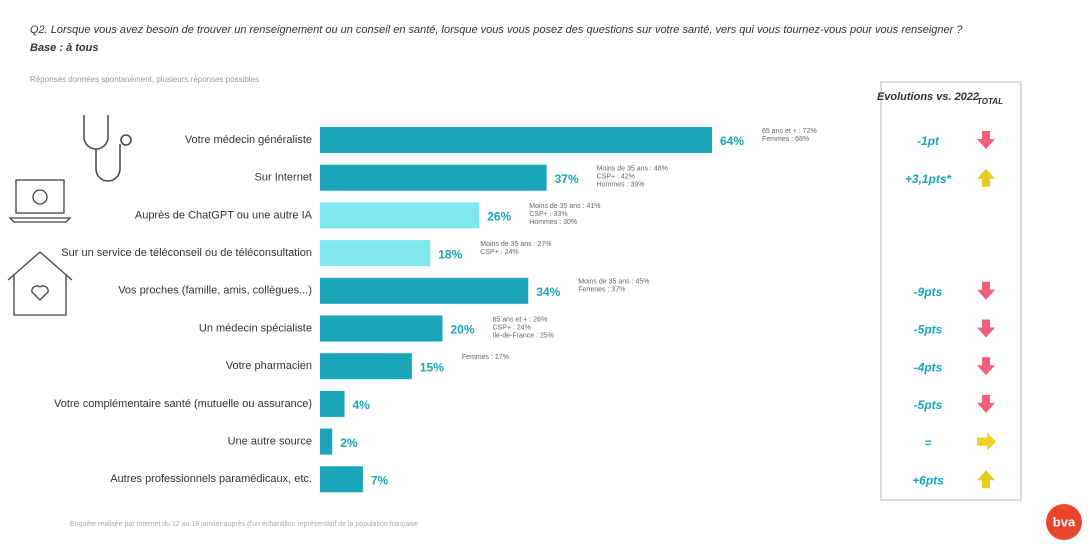  What do you see at coordinates (515, 244) in the screenshot?
I see `note: Moins de 35 ans : 27%` at bounding box center [515, 244].